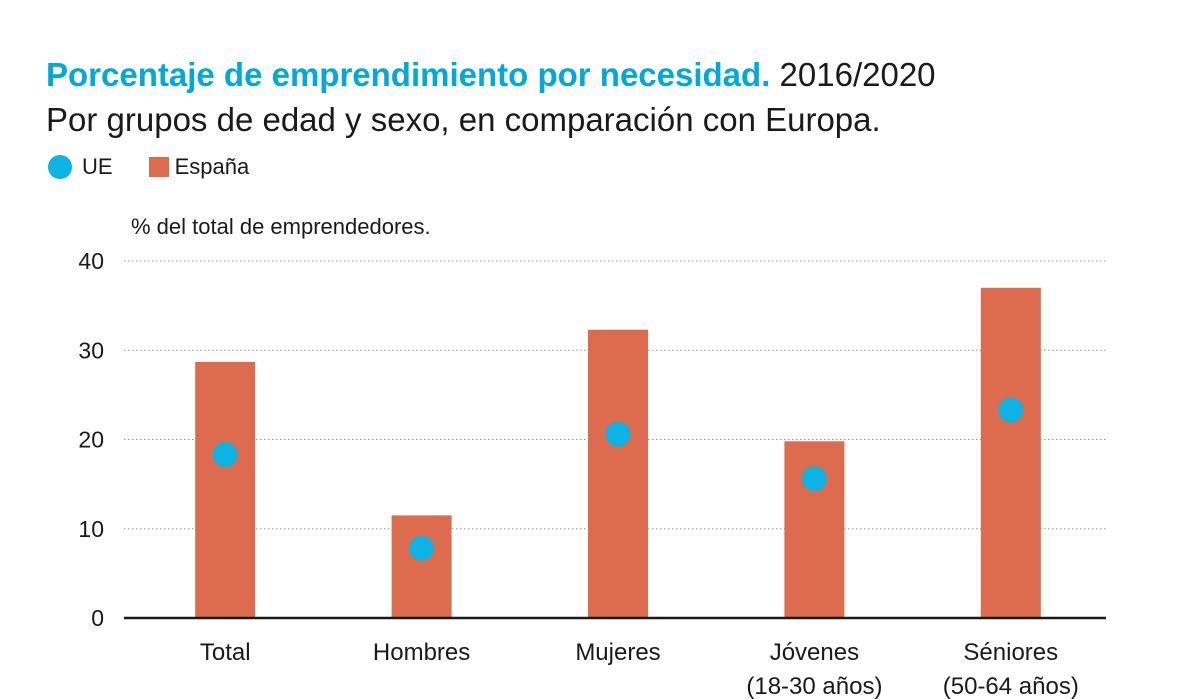  I want to click on y-tick-label: 30, so click(91, 350).